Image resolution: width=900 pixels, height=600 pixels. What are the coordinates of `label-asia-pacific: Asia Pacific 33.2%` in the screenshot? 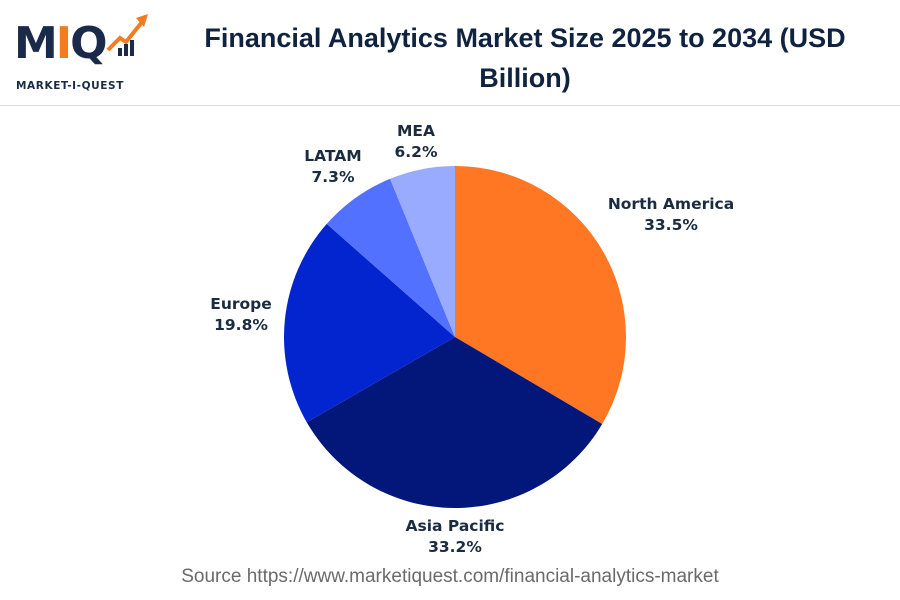 It's located at (455, 536).